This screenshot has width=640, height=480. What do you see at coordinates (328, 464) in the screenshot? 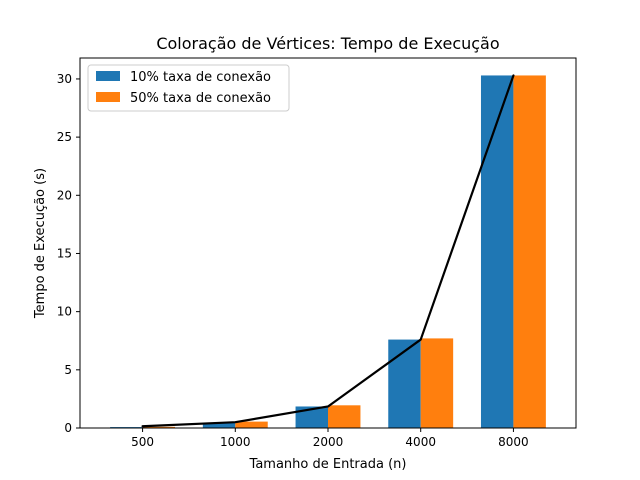
I see `x-axis-label: Tamanho de Entrada (n)` at bounding box center [328, 464].